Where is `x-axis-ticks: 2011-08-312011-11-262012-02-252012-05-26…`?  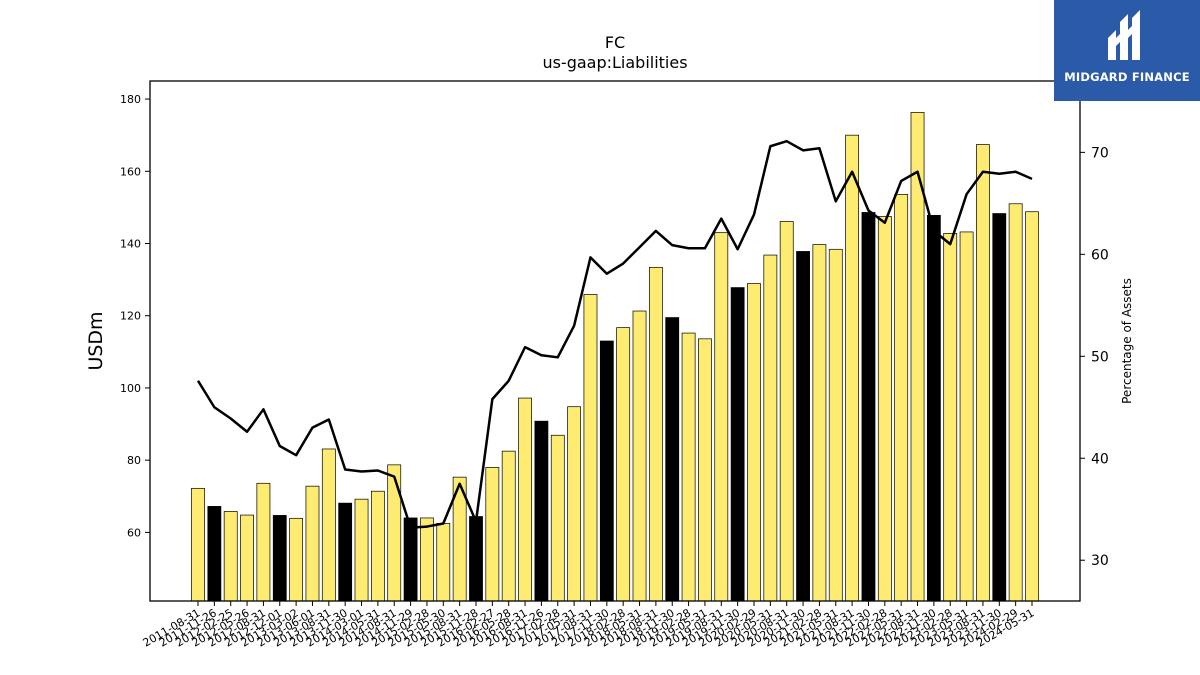
x-axis-ticks: 2011-08-312011-11-262012-02-252012-05-26… is located at coordinates (589, 625).